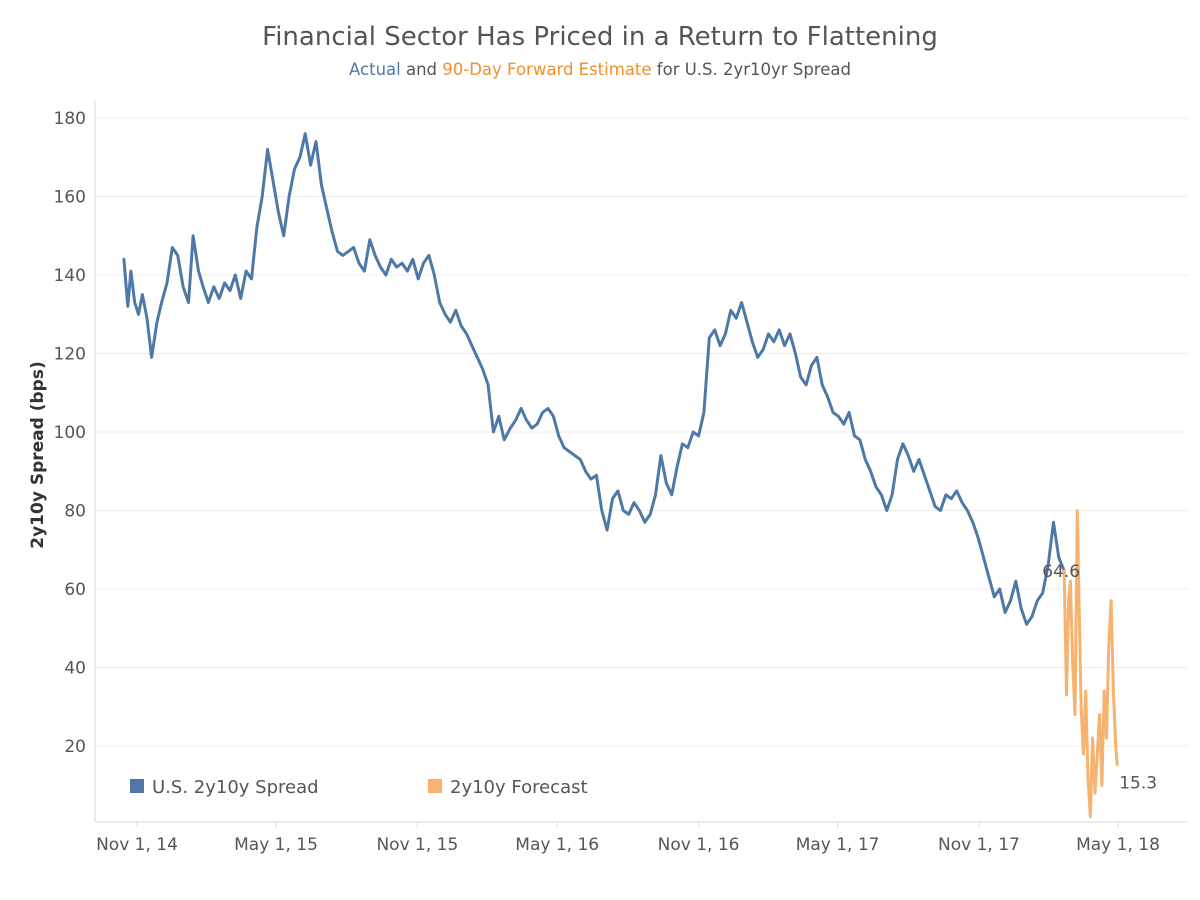  I want to click on y-tick-label: 20, so click(75, 747).